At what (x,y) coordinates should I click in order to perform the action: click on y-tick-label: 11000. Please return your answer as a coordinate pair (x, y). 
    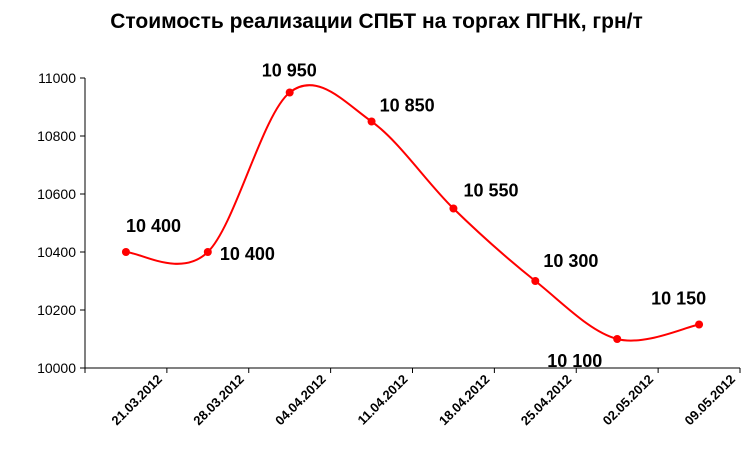
    Looking at the image, I should click on (57, 78).